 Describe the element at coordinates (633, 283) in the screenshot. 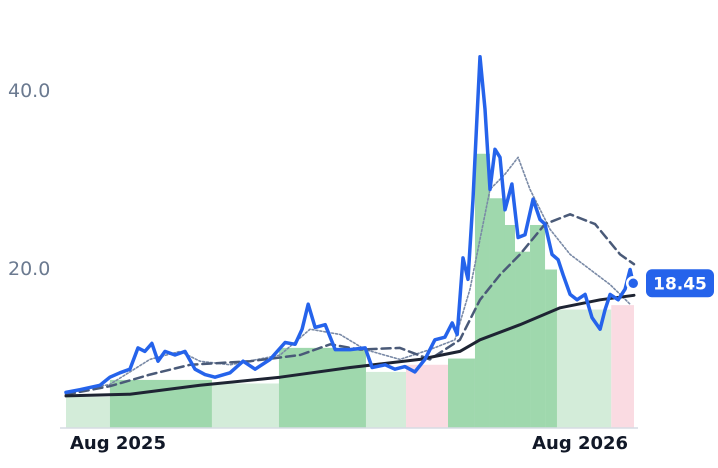

I see `last-price-dot` at that location.